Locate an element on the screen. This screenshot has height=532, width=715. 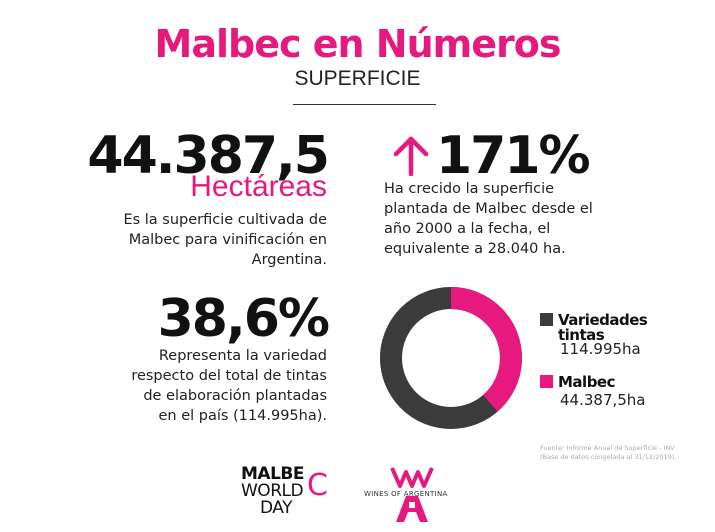
legend-swatch-variedades is located at coordinates (546, 319).